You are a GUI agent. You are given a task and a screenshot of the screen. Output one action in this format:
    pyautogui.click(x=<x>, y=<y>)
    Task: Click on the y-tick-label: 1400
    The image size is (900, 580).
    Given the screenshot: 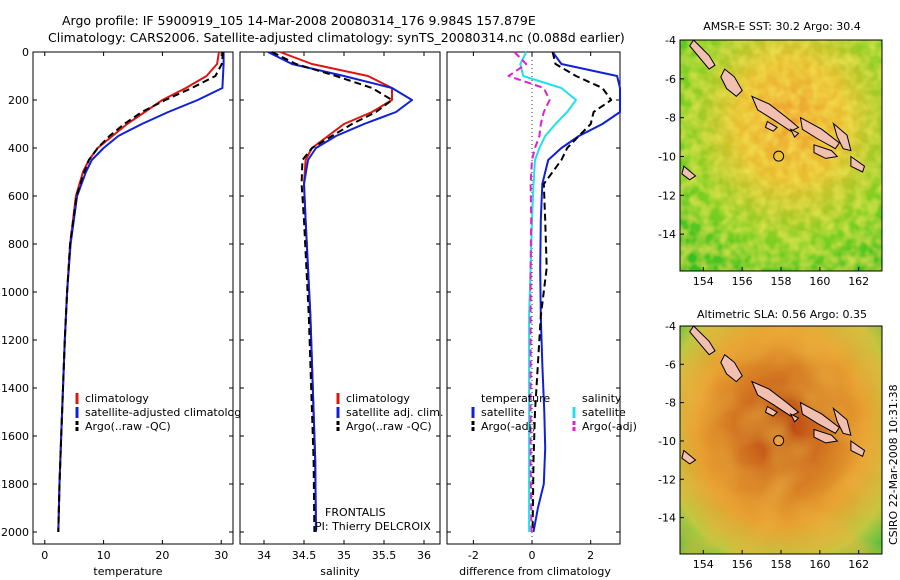 What is the action you would take?
    pyautogui.click(x=15, y=388)
    